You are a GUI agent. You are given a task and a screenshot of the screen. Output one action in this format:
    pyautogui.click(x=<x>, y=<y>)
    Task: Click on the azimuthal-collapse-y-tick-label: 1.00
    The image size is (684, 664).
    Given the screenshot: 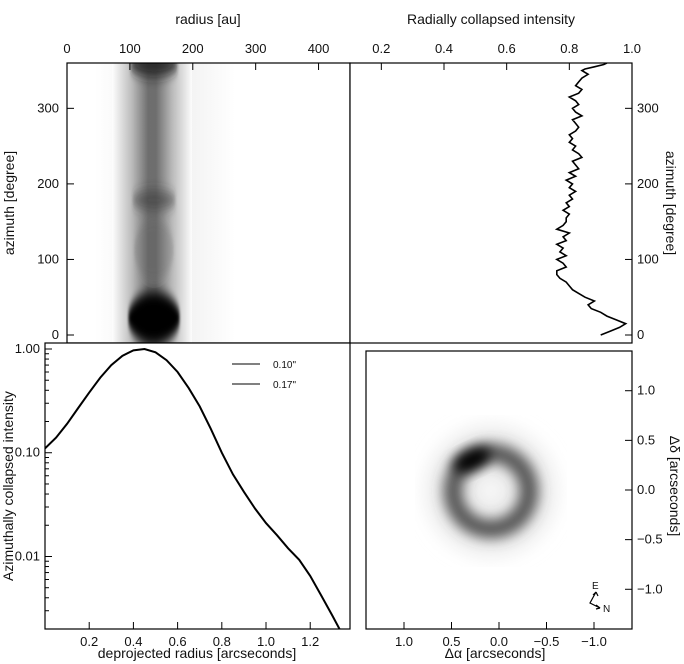 What is the action you would take?
    pyautogui.click(x=27, y=348)
    